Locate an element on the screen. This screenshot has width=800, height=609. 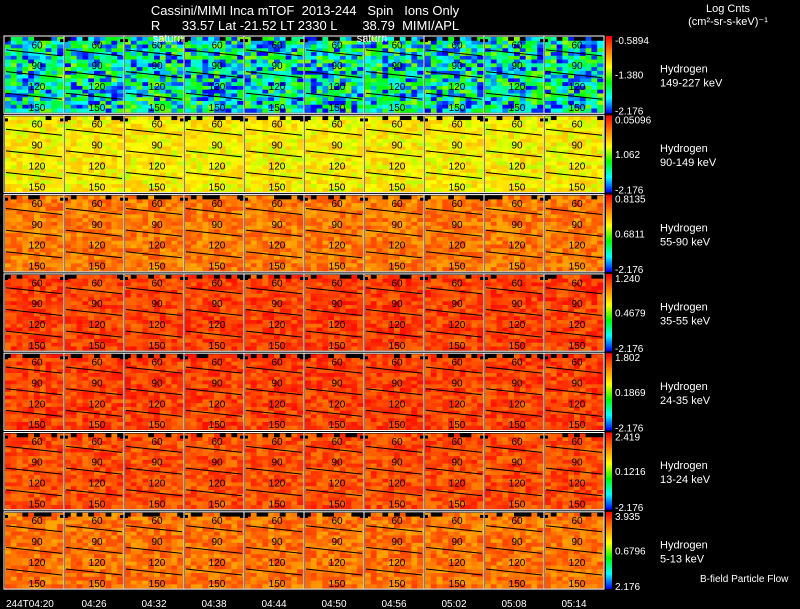
panel-energy-label: 90-149 keV is located at coordinates (688, 163).